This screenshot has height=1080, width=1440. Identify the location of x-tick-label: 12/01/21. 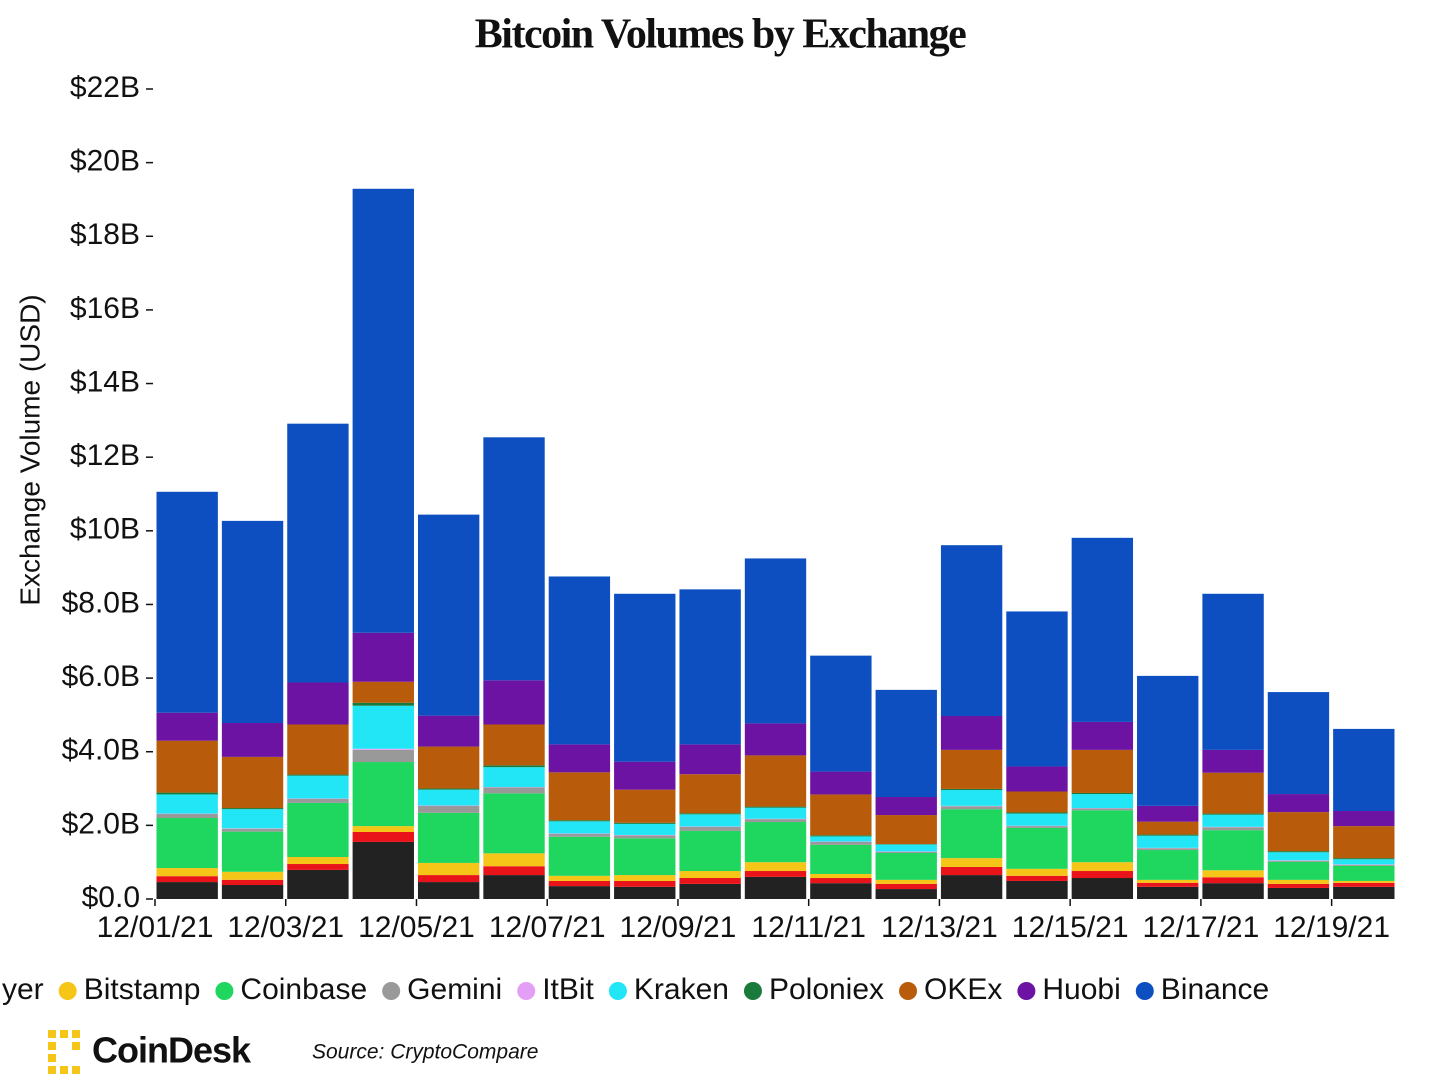
(155, 927).